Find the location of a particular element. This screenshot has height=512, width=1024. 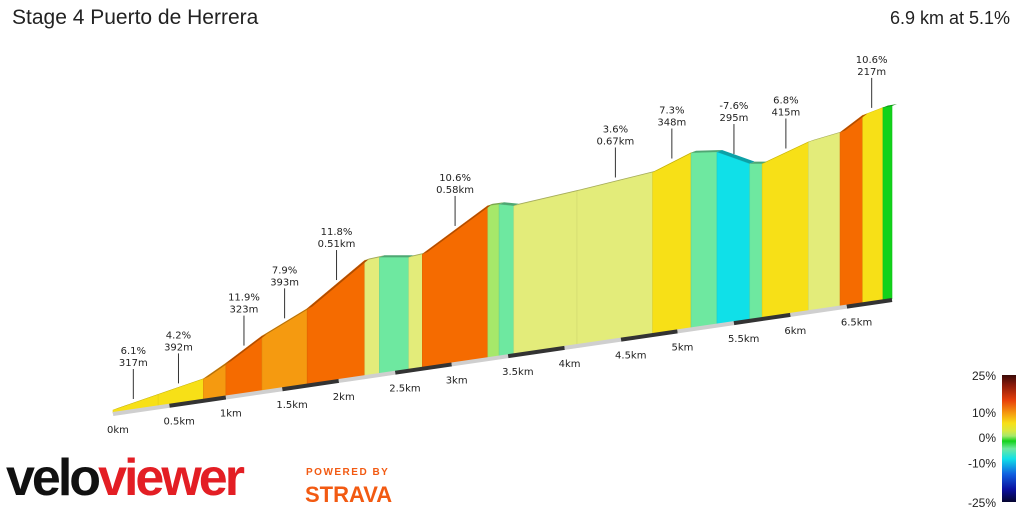

annotation-length: 393m is located at coordinates (284, 282).